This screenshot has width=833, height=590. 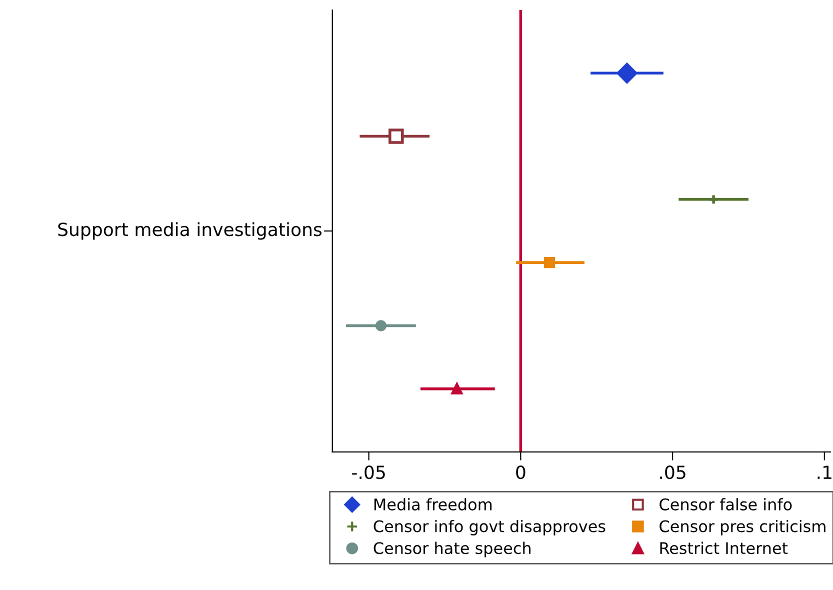 I want to click on legend-label: Censor info govt disapproves, so click(x=490, y=528).